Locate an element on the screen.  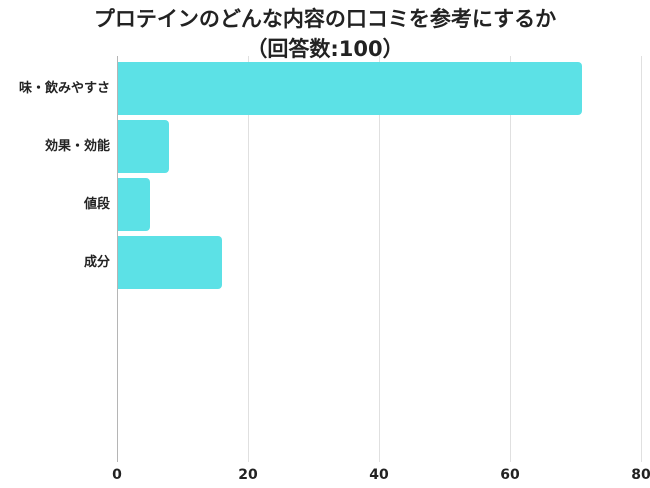
y-axis-line is located at coordinates (117, 259).